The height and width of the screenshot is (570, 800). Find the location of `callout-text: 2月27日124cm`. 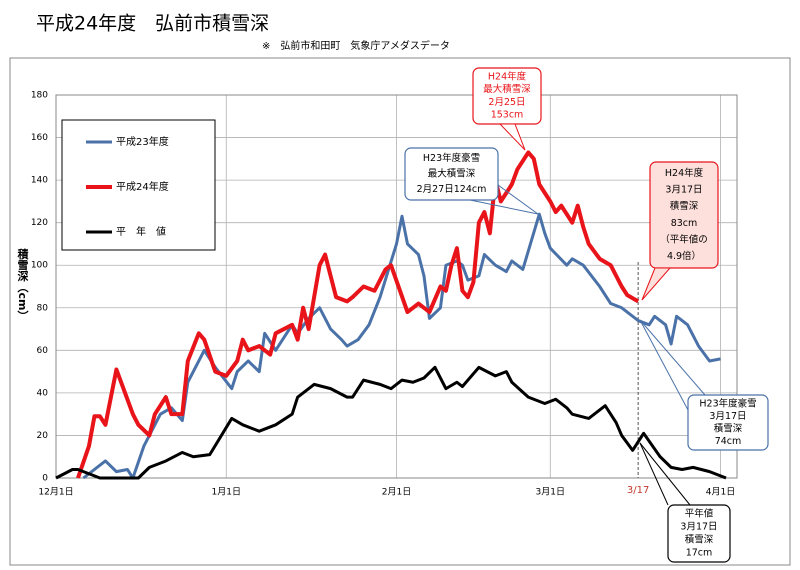

callout-text: 2月27日124cm is located at coordinates (452, 189).